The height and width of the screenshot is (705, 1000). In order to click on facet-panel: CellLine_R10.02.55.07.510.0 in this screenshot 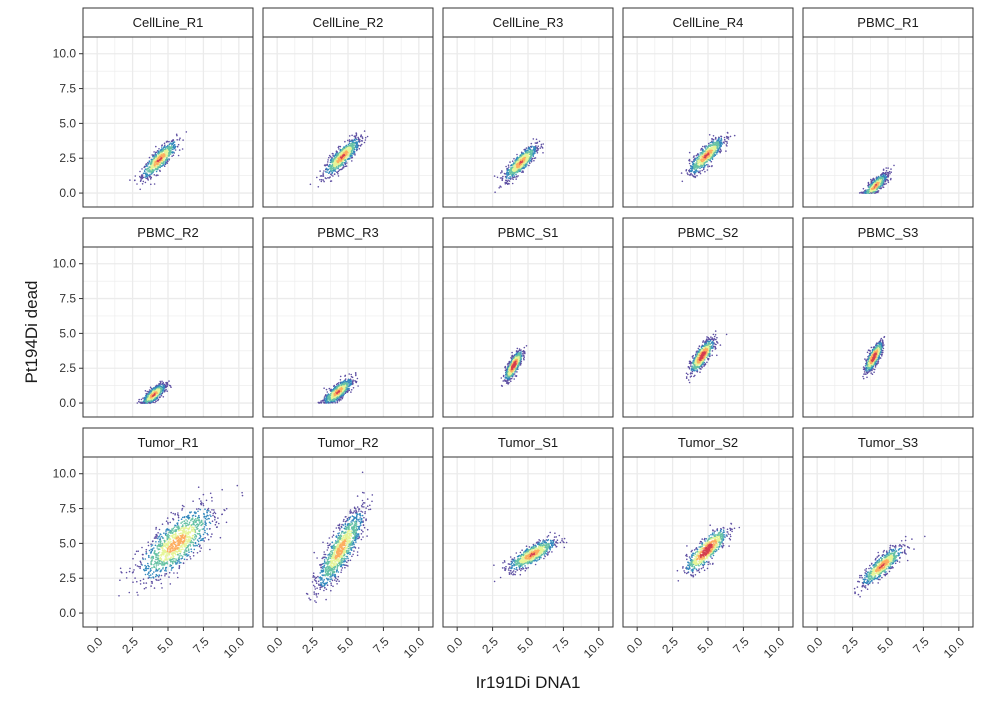, I will do `click(153, 107)`.